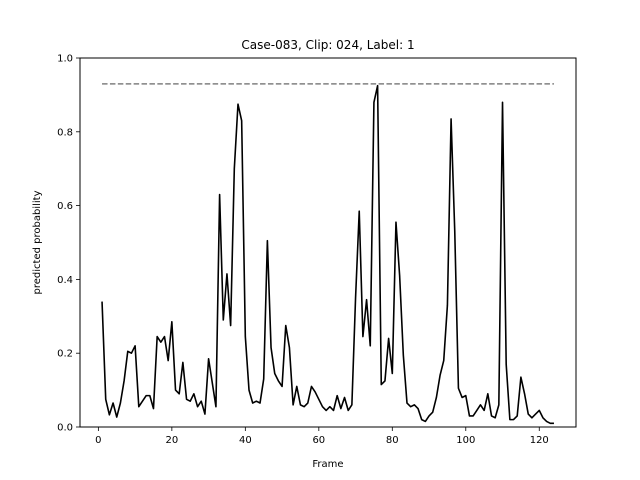 This screenshot has width=640, height=480. Describe the element at coordinates (68, 244) in the screenshot. I see `y-axis: 0.0 0.2 0.4 0.6 0.8 1.0` at that location.